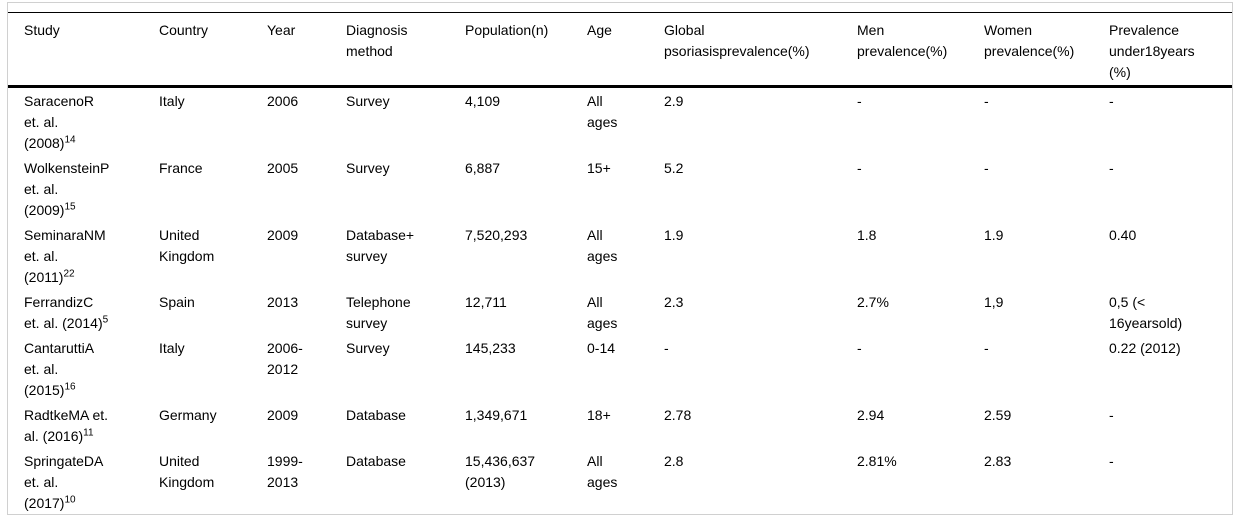 This screenshot has height=517, width=1241. I want to click on cell-diagnosis-method: Database+ survey, so click(380, 245).